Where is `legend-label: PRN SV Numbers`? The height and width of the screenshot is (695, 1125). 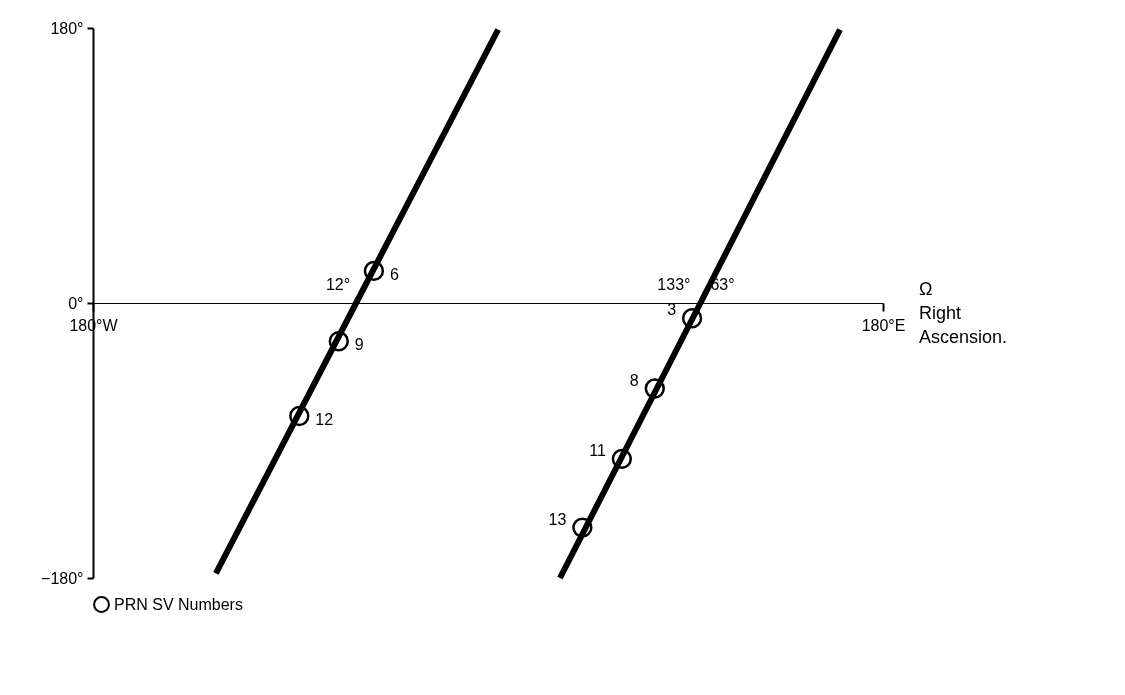 legend-label: PRN SV Numbers is located at coordinates (178, 604).